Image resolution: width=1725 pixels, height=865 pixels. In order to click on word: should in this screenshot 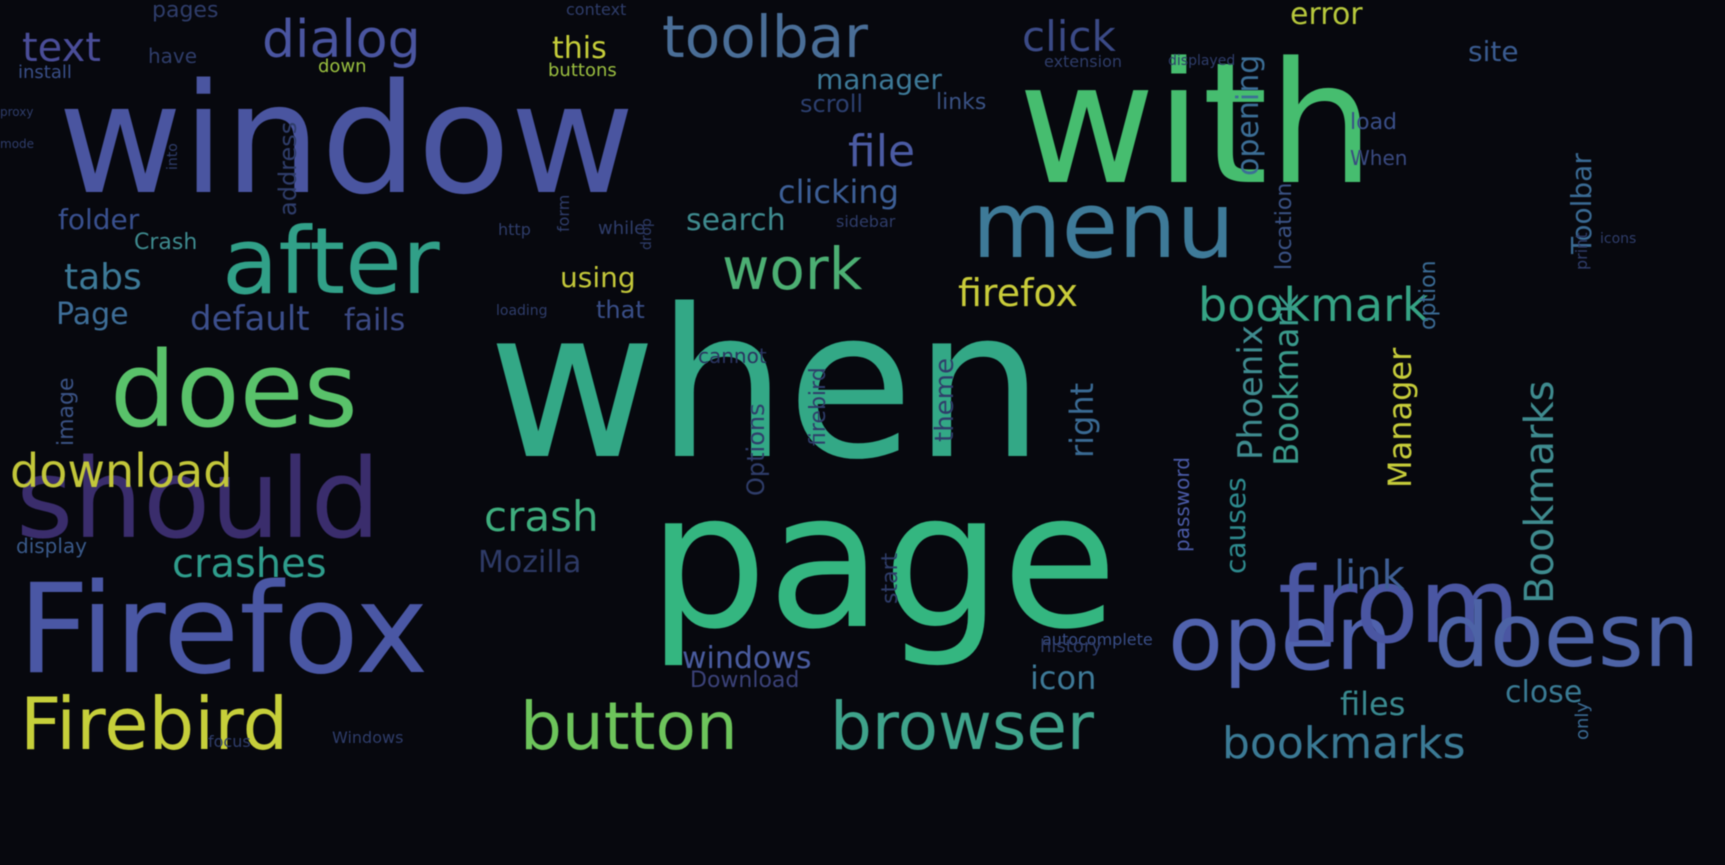, I will do `click(198, 499)`.